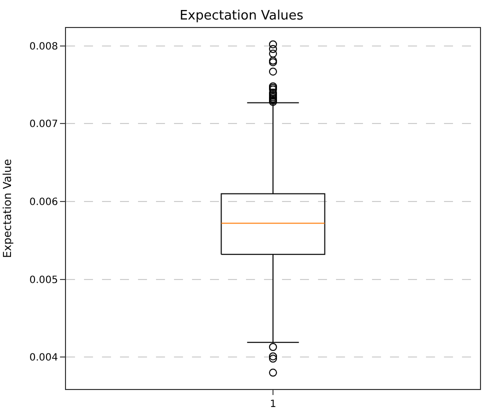 The width and height of the screenshot is (483, 412). I want to click on y-tick-label: 0.004, so click(43, 358).